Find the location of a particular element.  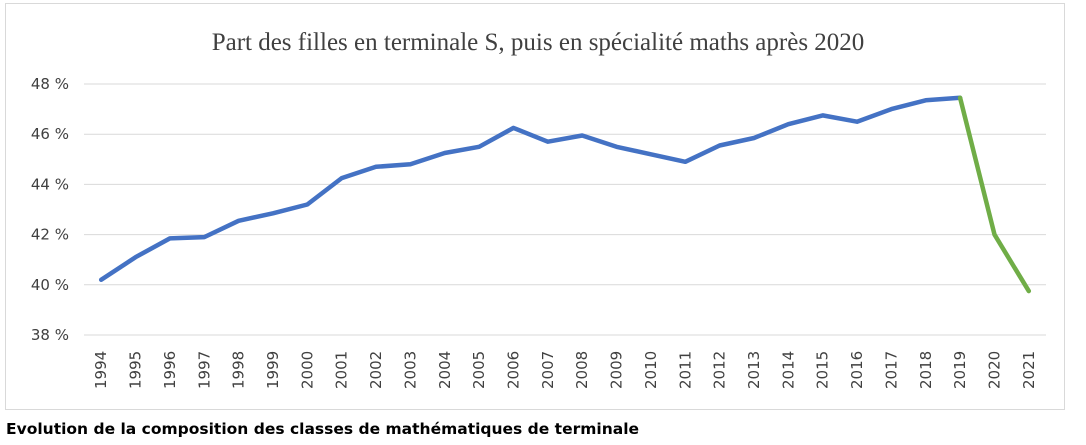

x-tick-label: 1996 is located at coordinates (170, 370).